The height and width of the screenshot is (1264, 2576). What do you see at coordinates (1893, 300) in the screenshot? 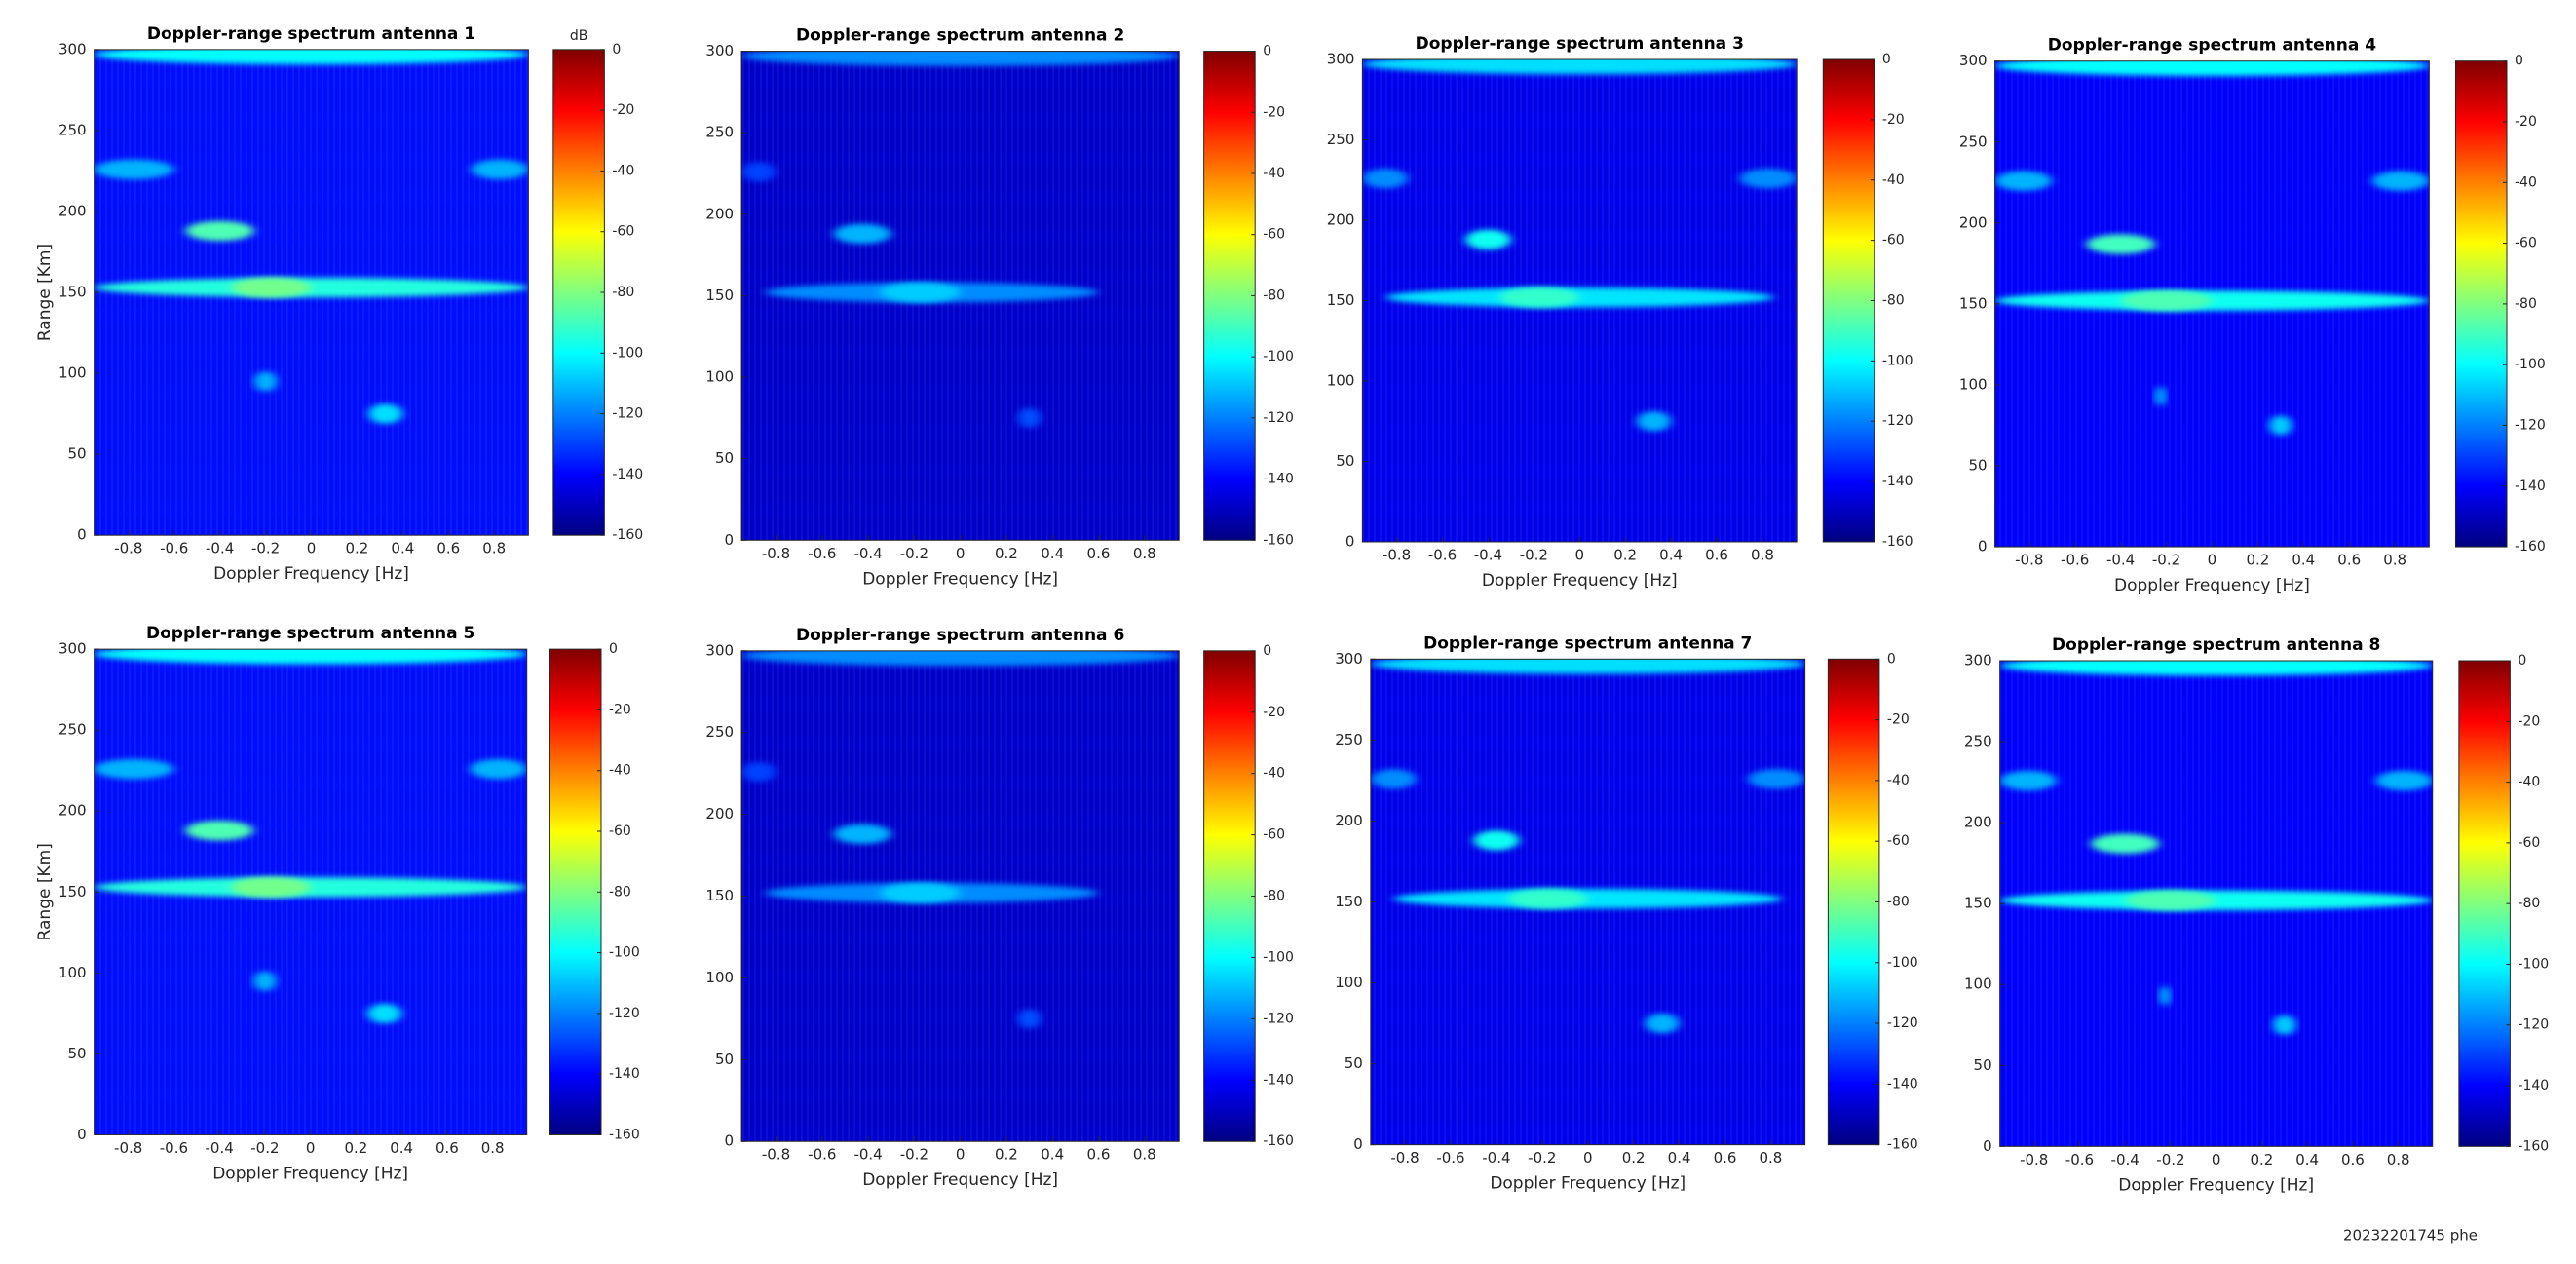
I see `colorbar-tick-label: -80` at bounding box center [1893, 300].